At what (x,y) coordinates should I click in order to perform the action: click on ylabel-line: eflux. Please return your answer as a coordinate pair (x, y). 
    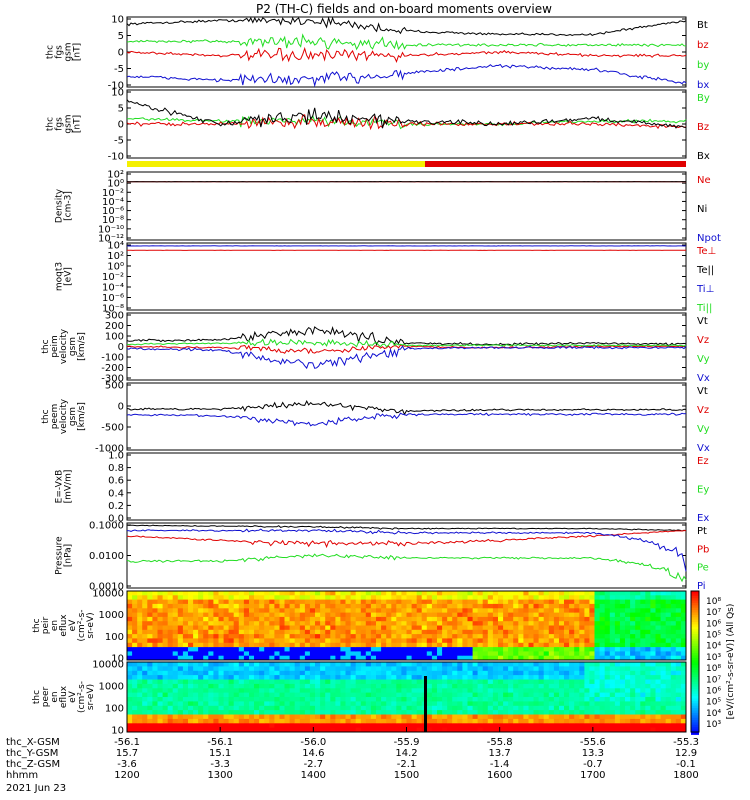
    Looking at the image, I should click on (64, 625).